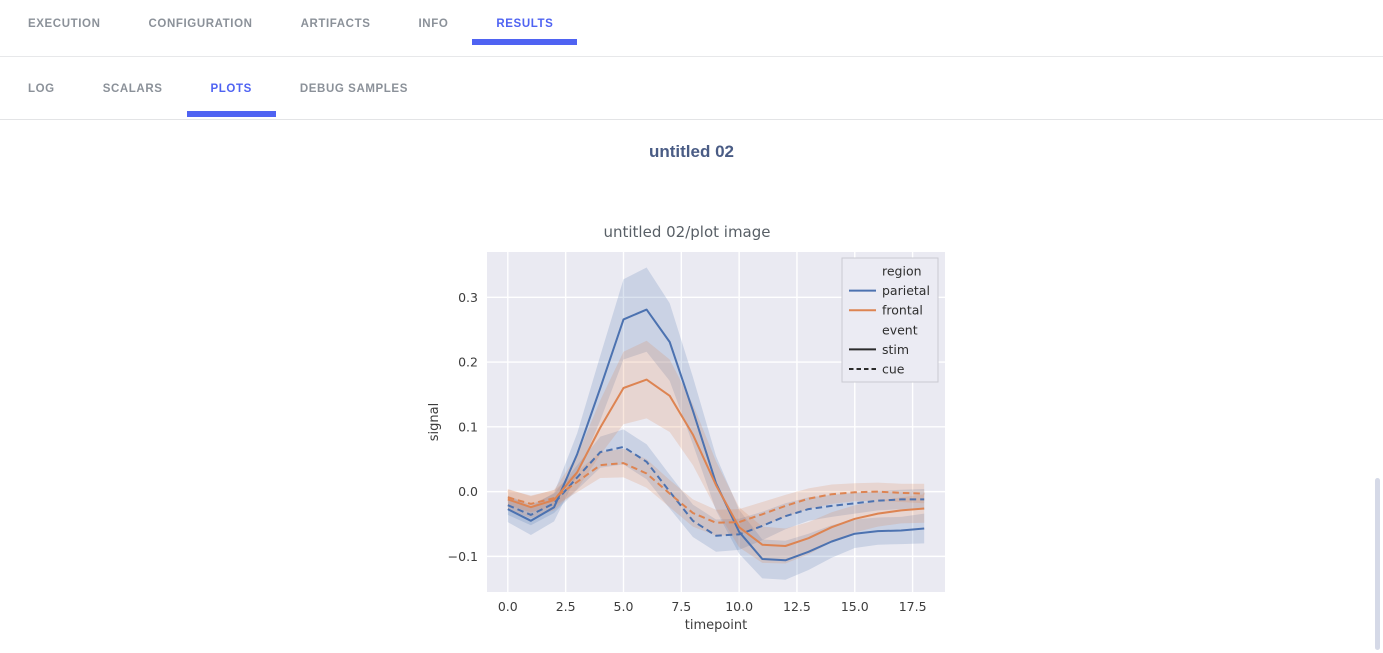 The height and width of the screenshot is (653, 1383). I want to click on tab-scalars: SCALARS, so click(132, 89).